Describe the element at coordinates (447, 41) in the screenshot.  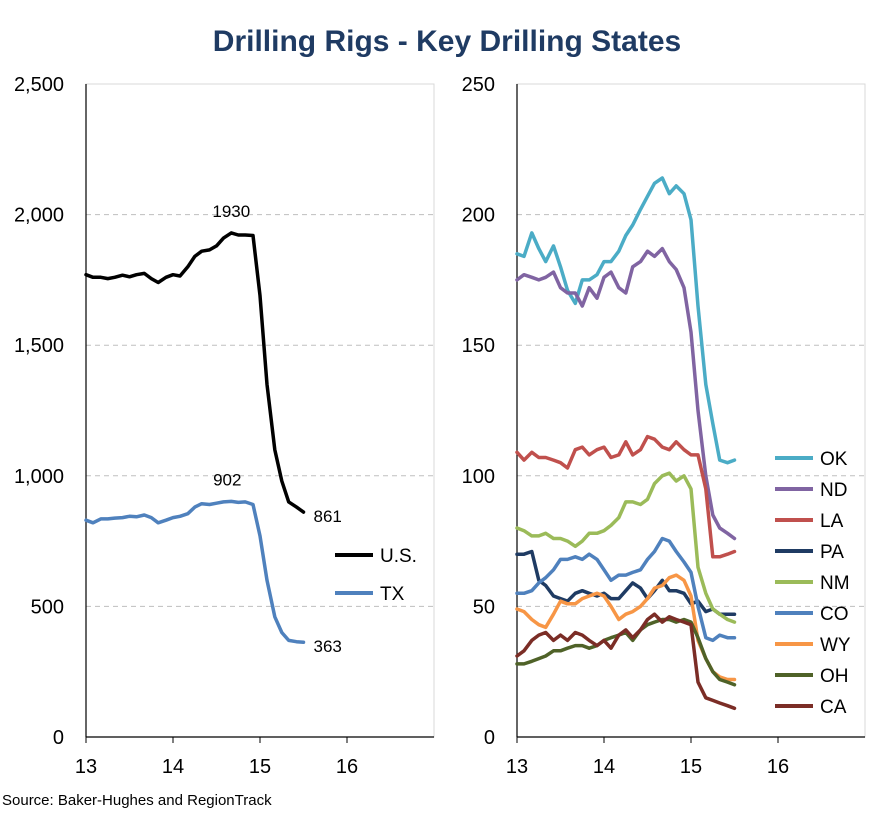
I see `chart-title: Drilling Rigs - Key Drilling States` at that location.